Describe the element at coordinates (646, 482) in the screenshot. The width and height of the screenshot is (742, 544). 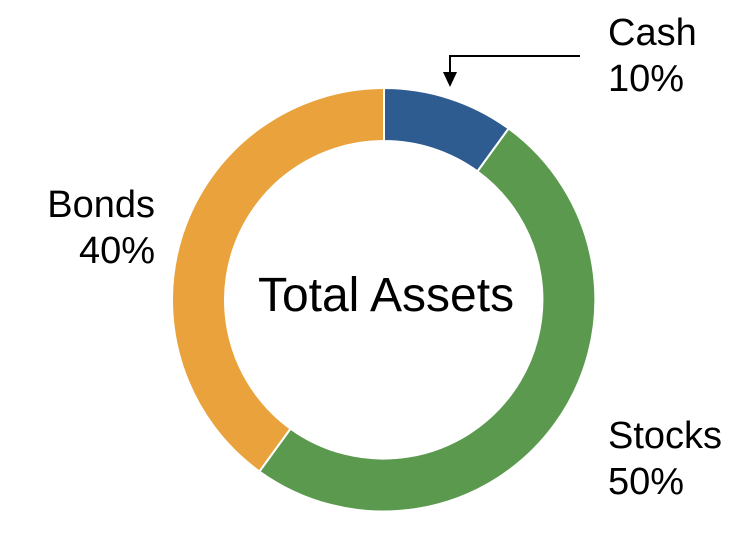
I see `label-stocks-percent: 50%` at that location.